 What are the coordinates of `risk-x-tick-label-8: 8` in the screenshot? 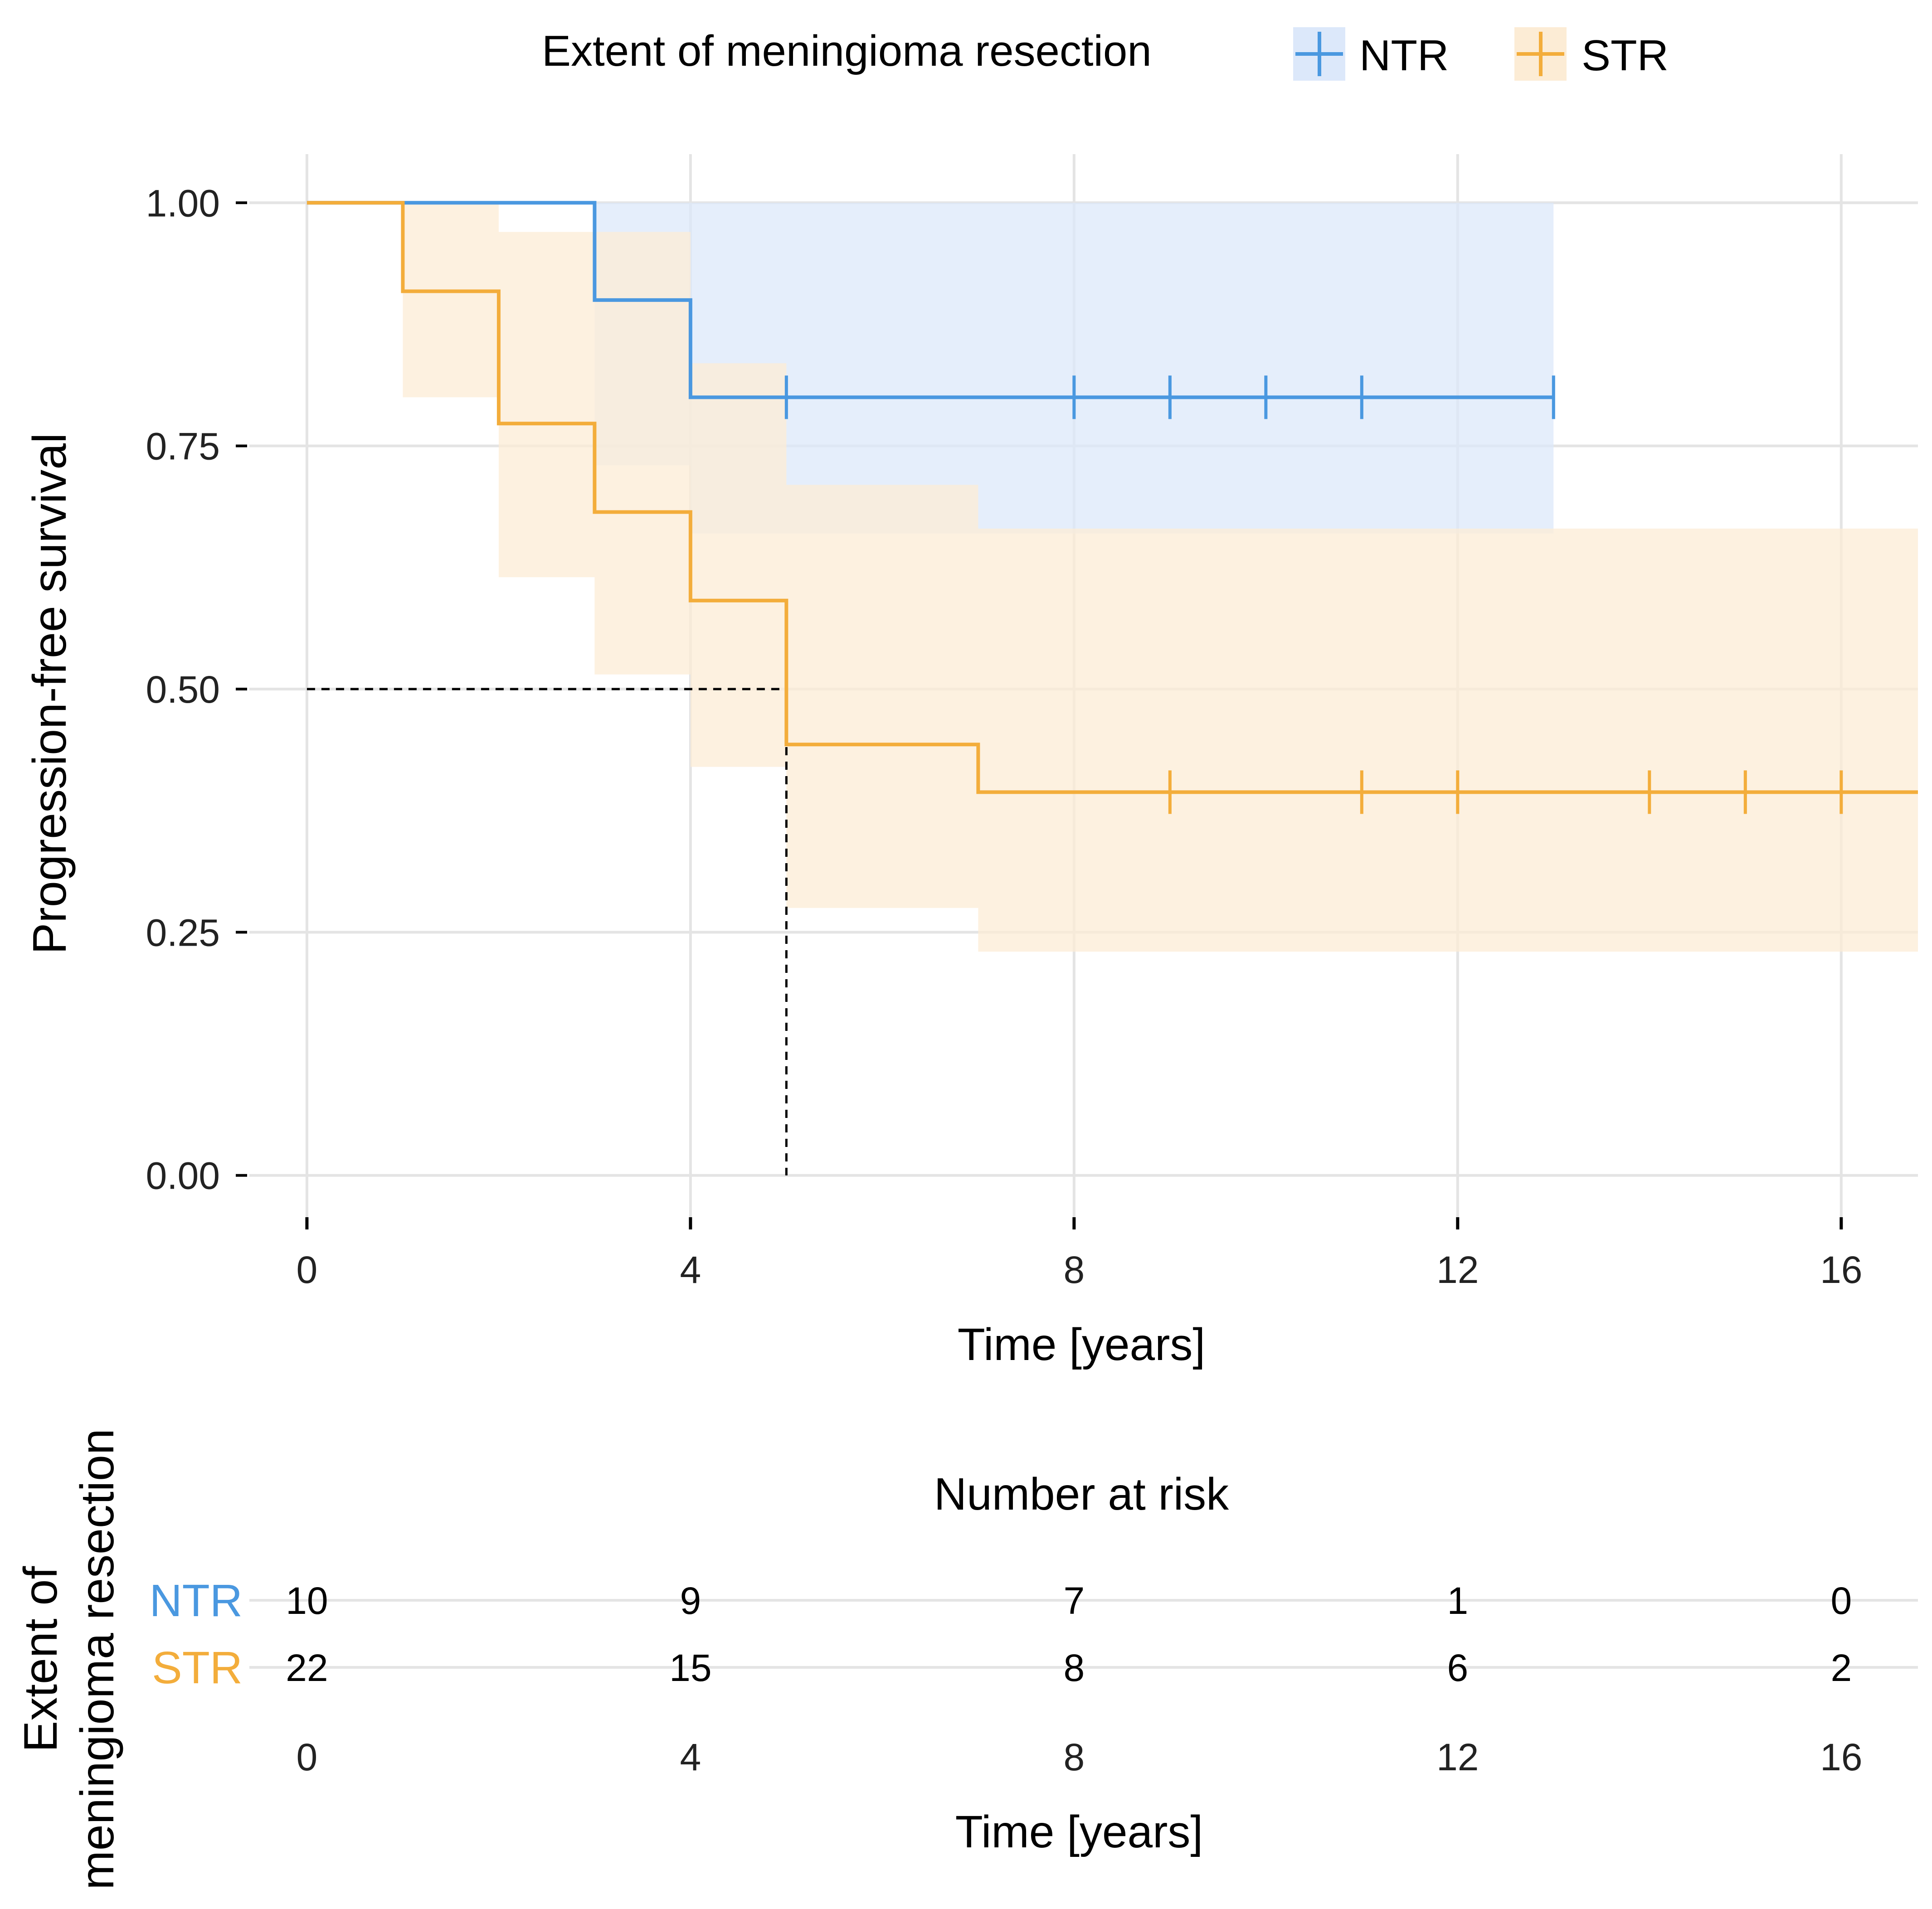 It's located at (1074, 1757).